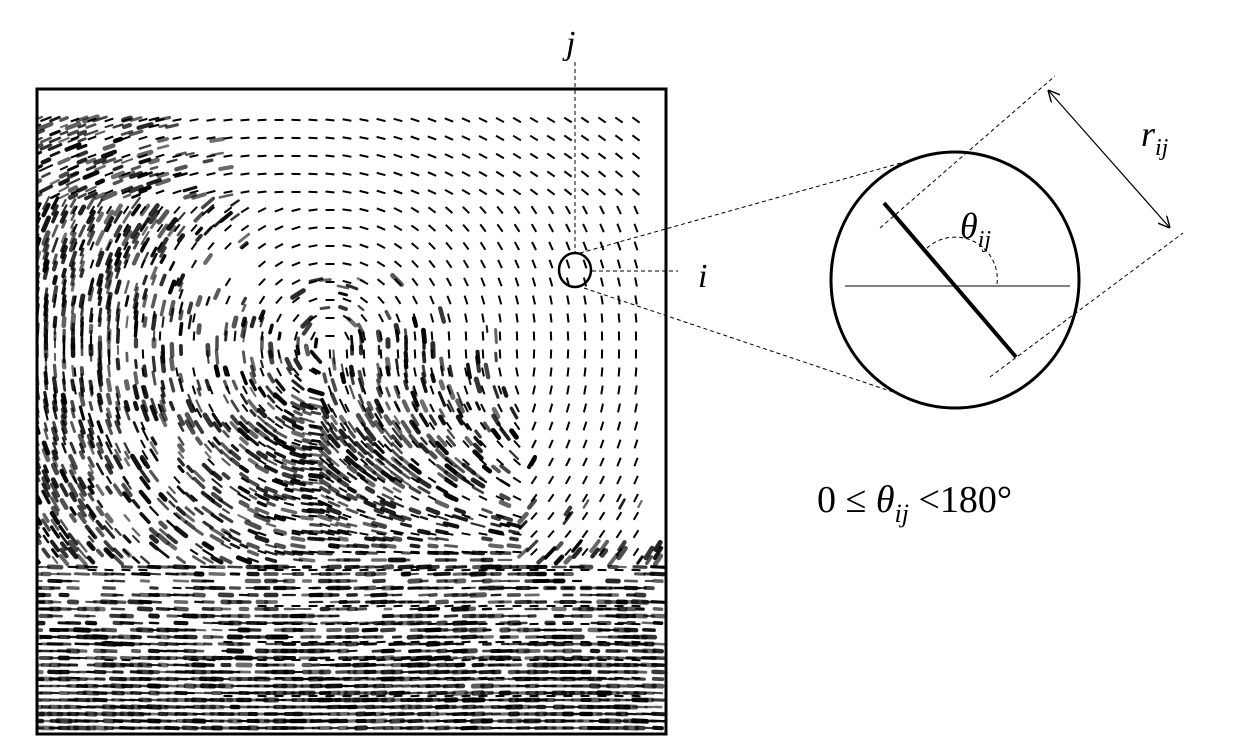  What do you see at coordinates (575, 270) in the screenshot?
I see `selected-block-circle` at bounding box center [575, 270].